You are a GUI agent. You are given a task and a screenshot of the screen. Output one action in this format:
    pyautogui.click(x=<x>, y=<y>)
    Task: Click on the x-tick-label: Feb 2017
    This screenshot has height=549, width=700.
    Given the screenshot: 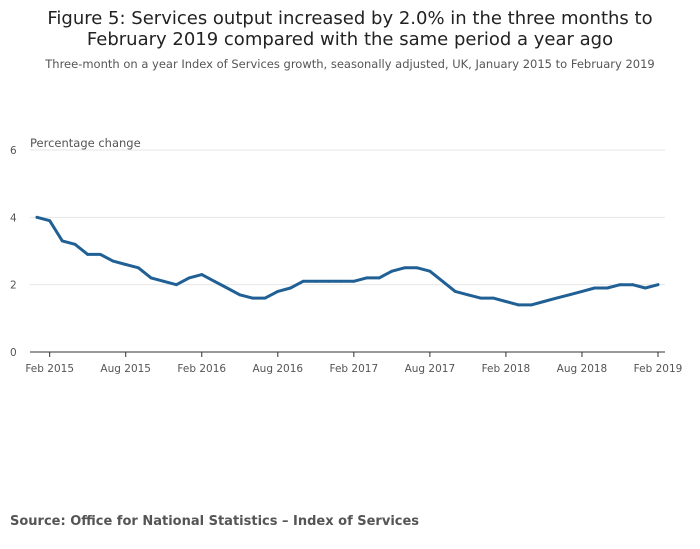 What is the action you would take?
    pyautogui.click(x=354, y=369)
    